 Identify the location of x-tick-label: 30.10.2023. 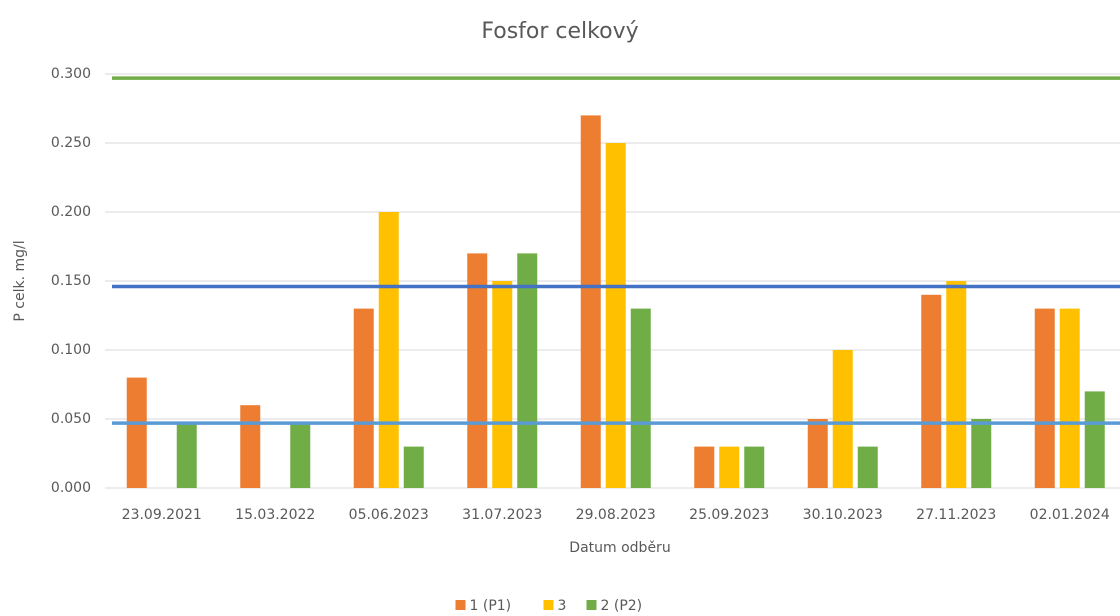
(843, 515).